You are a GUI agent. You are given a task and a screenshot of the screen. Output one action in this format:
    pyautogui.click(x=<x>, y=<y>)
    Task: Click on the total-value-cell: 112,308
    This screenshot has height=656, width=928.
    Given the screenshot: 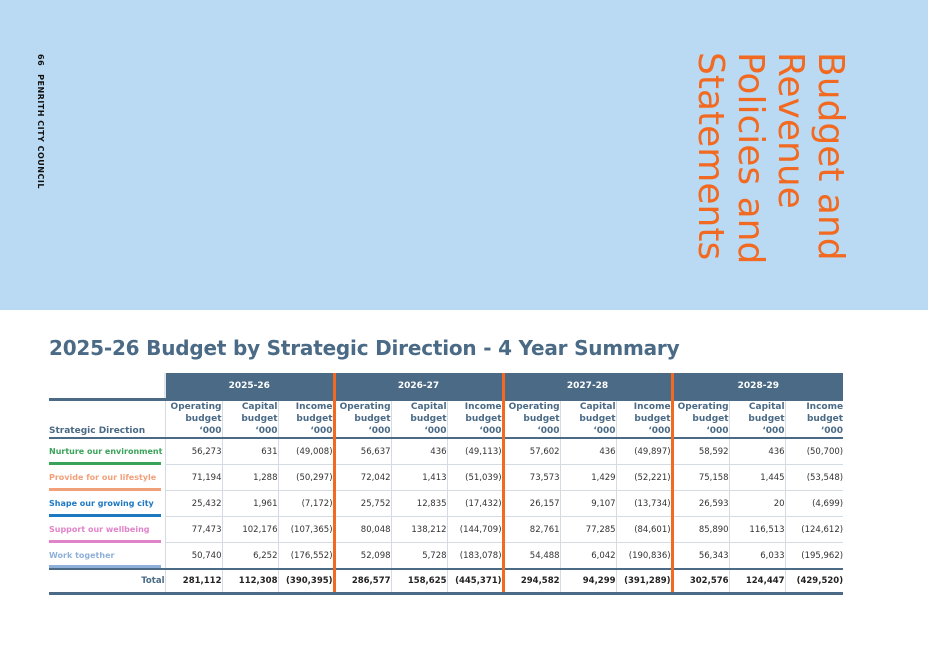 What is the action you would take?
    pyautogui.click(x=249, y=581)
    